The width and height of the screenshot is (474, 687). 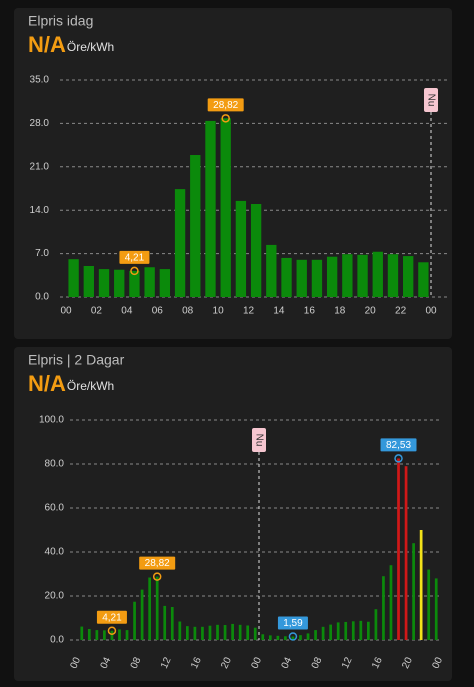 What do you see at coordinates (42, 253) in the screenshot?
I see `y-tick-label: 7.0` at bounding box center [42, 253].